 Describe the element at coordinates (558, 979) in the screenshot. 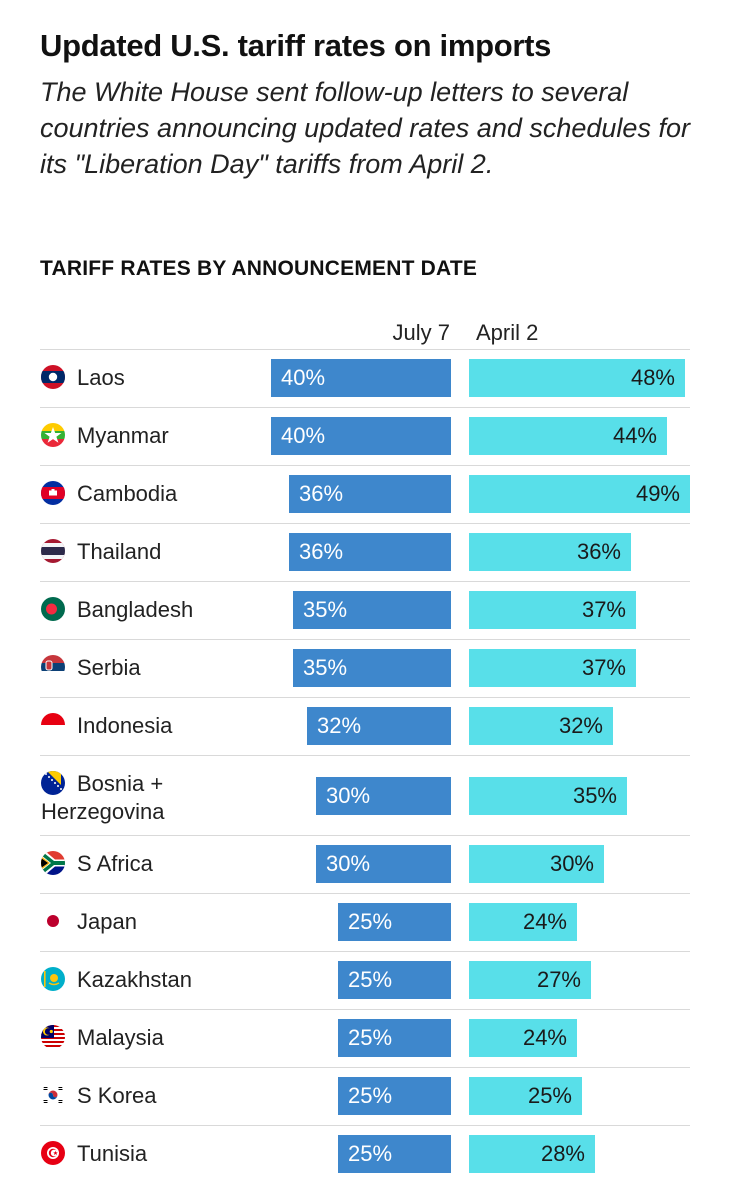

I see `value-label-april-kazakhstan: 27%` at that location.